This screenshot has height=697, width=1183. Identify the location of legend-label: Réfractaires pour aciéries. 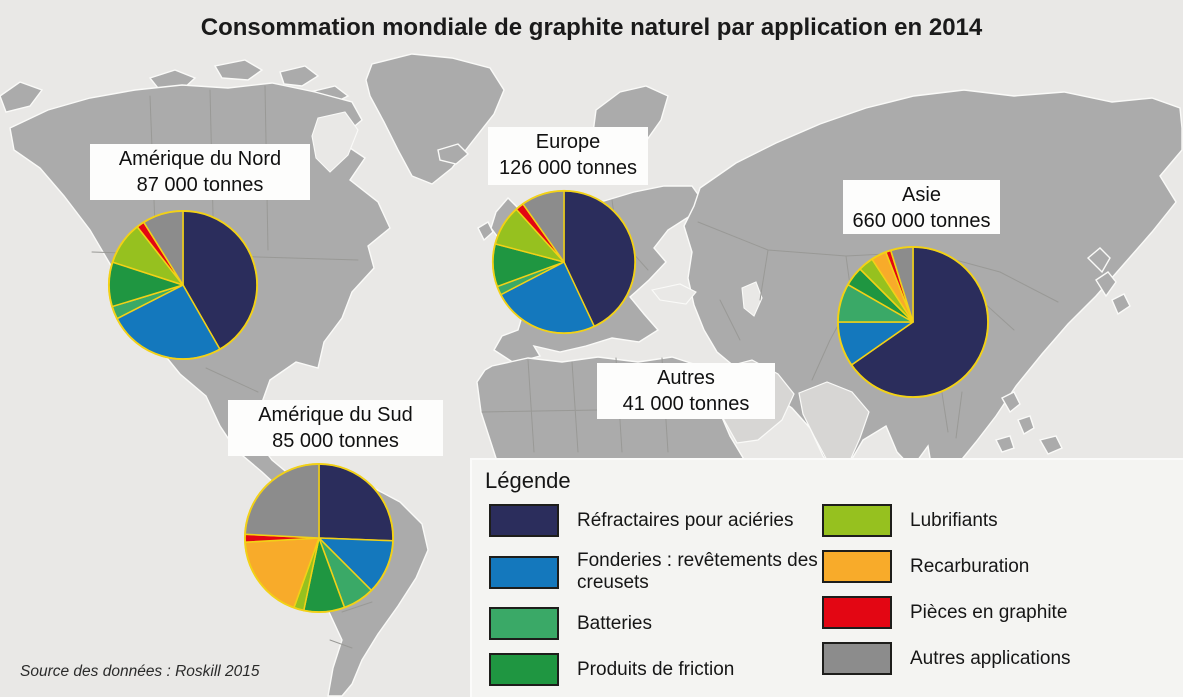
(685, 520).